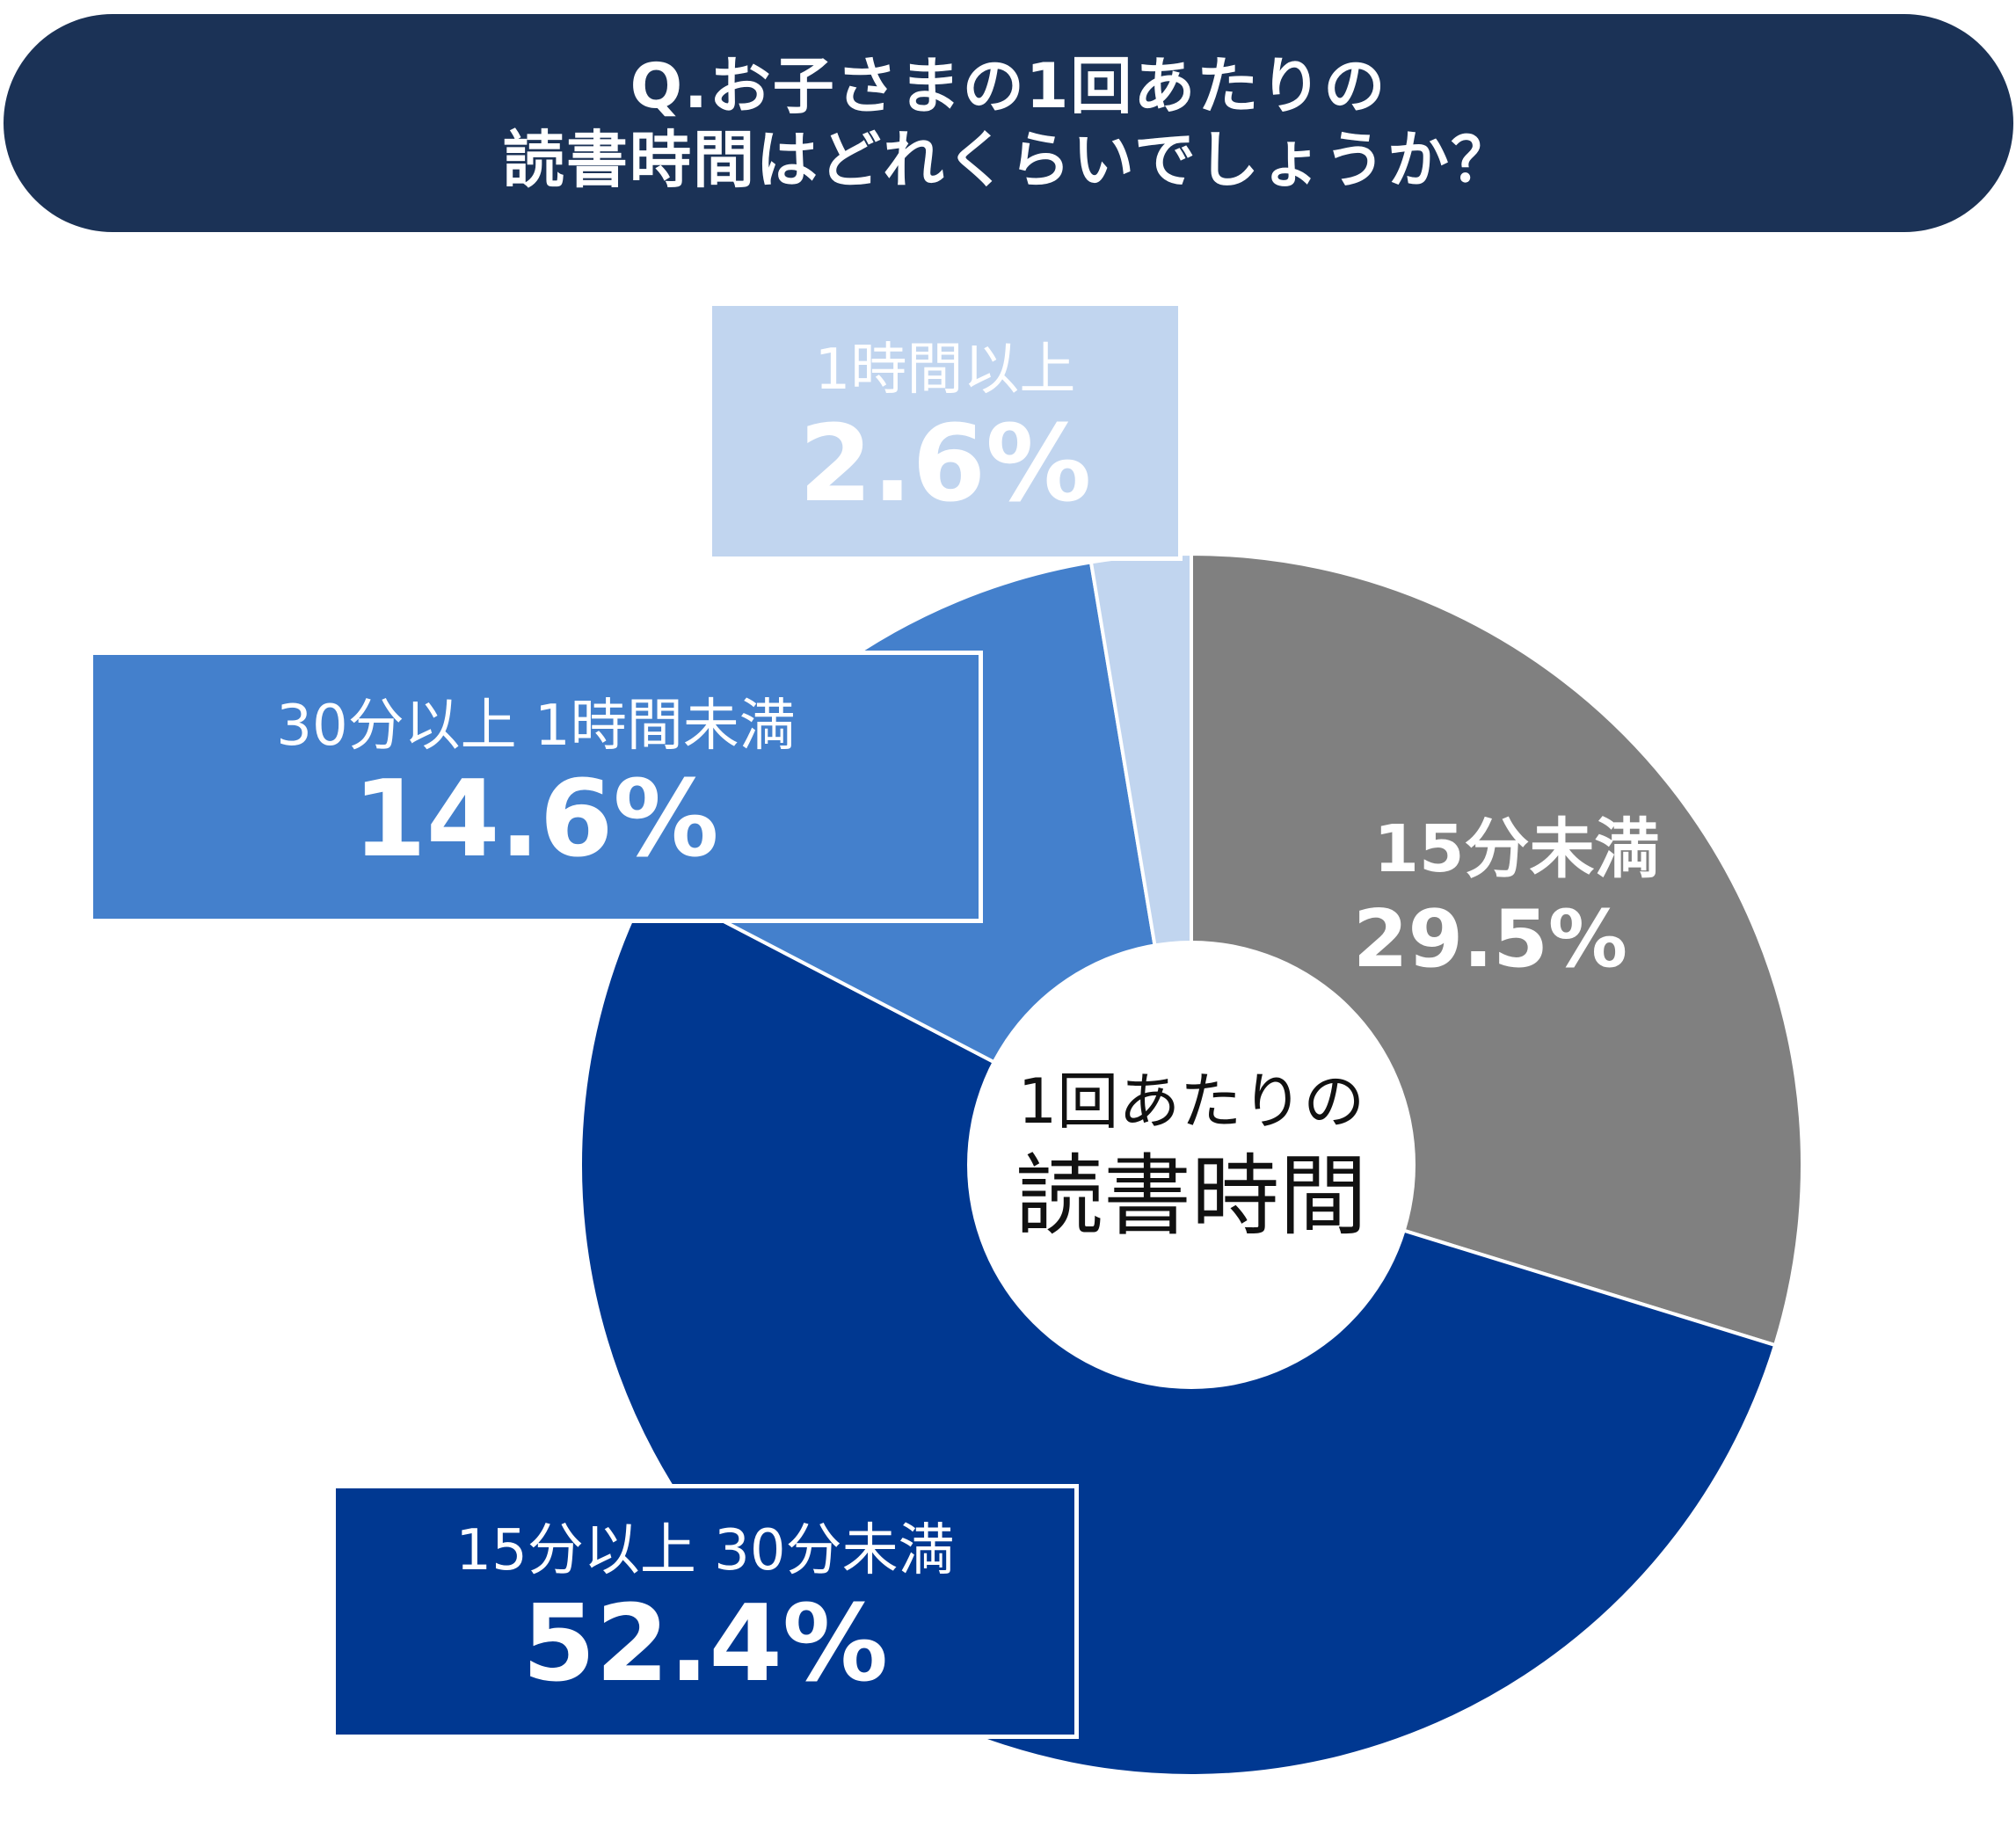 Image resolution: width=2016 pixels, height=1833 pixels. I want to click on title-line-2: 読書時間はどれくらいでしょうか？, so click(1009, 160).